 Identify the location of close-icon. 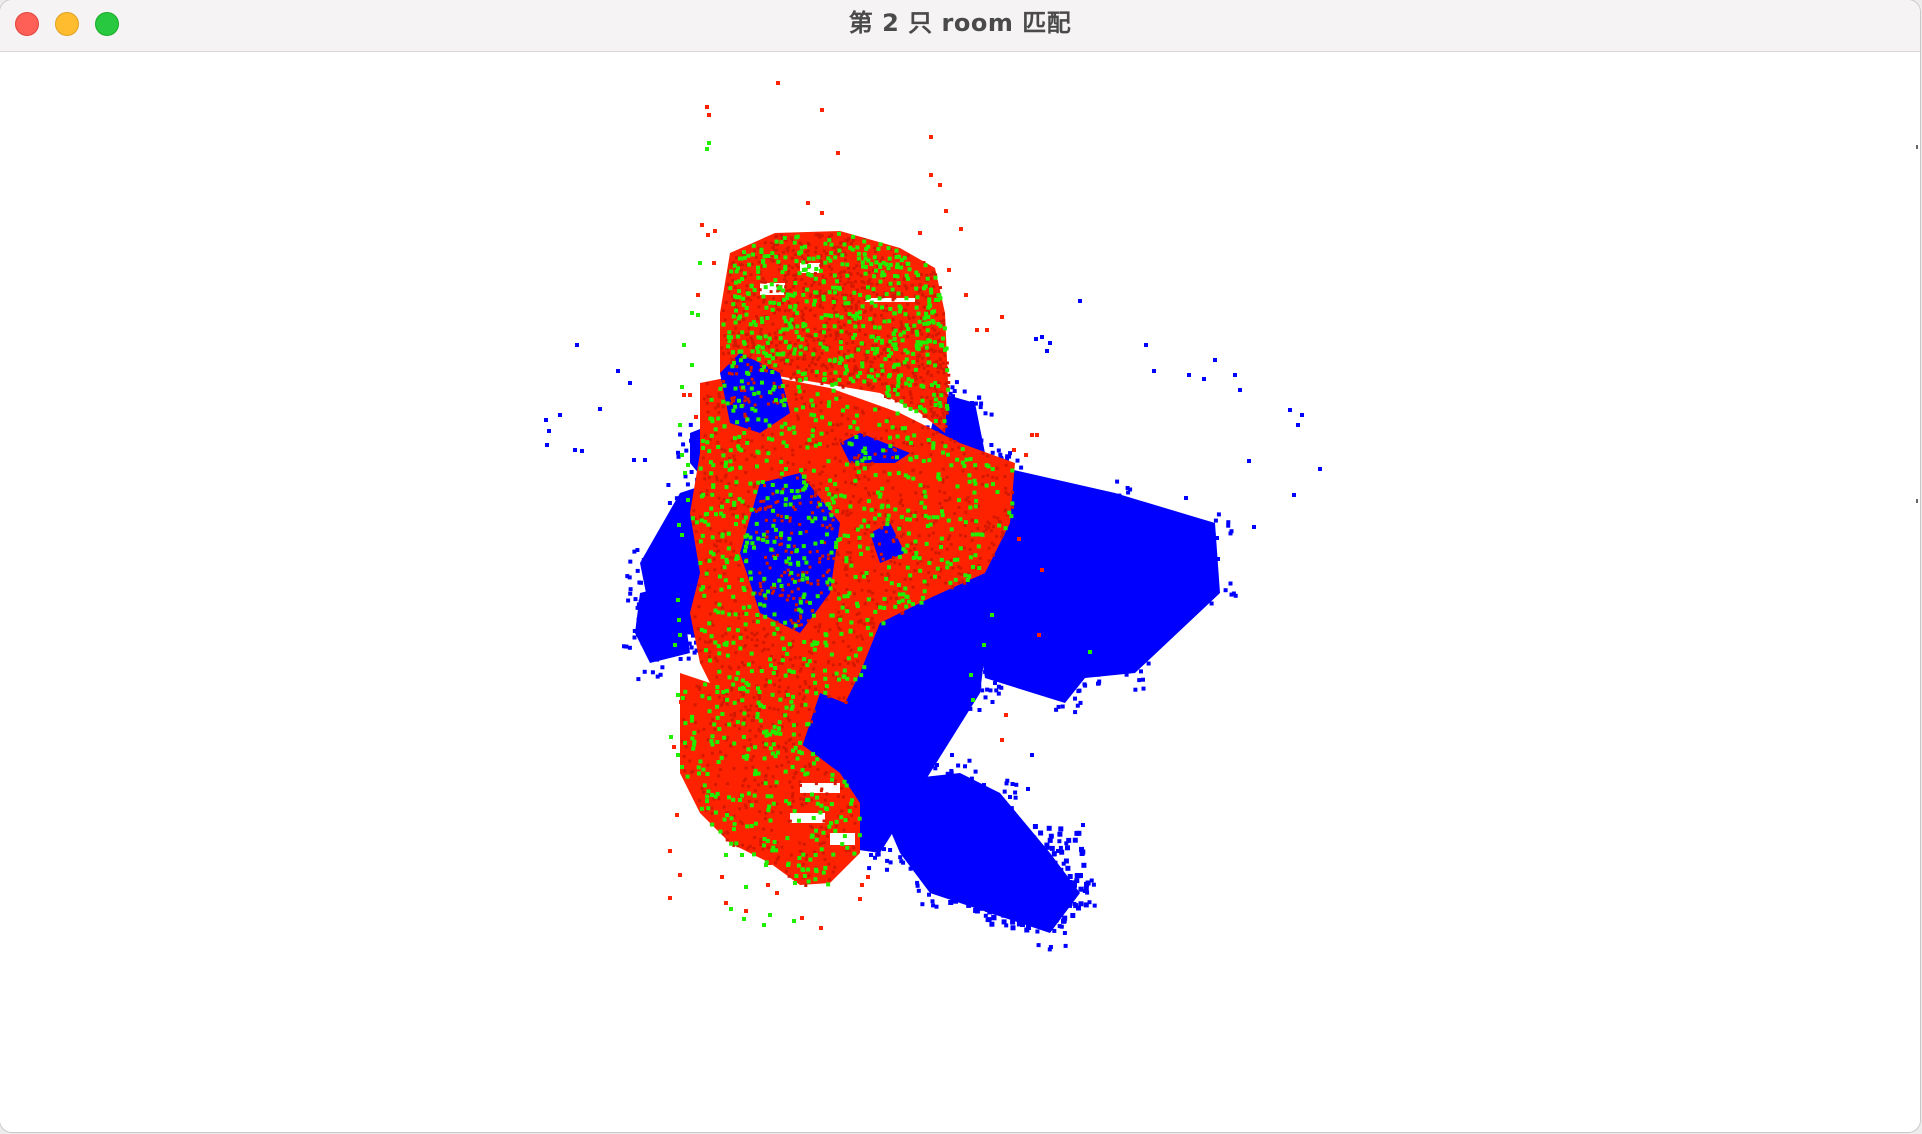
(27, 24).